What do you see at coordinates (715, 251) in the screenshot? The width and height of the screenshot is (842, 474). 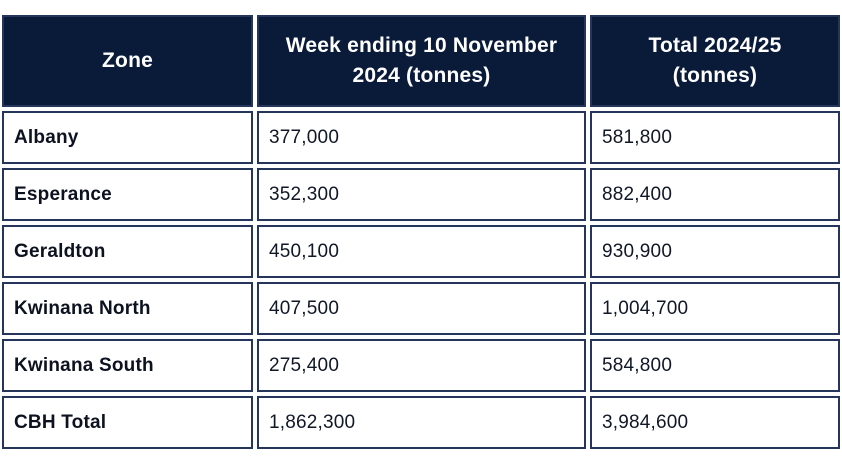 I see `total-cell: 930,900` at bounding box center [715, 251].